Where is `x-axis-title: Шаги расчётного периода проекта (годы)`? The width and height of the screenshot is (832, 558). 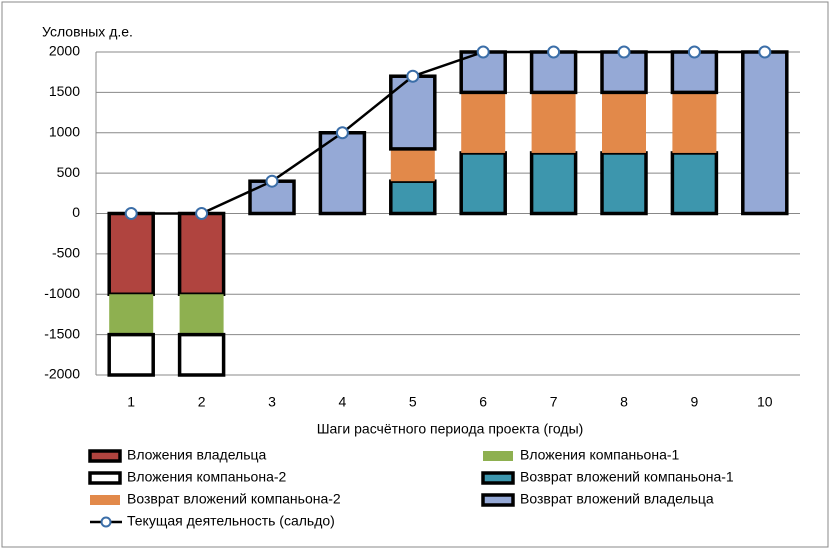 x-axis-title: Шаги расчётного периода проекта (годы) is located at coordinates (450, 429).